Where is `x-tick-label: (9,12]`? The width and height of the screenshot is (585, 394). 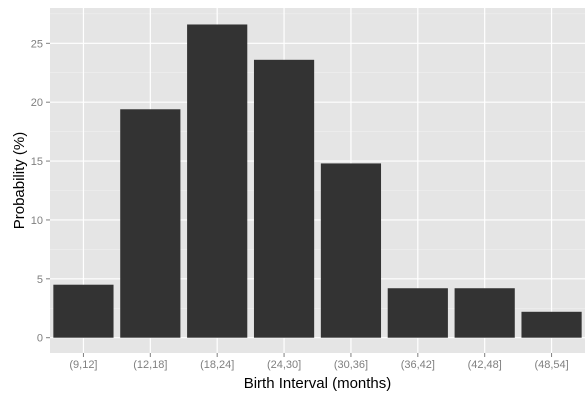 x-tick-label: (9,12] is located at coordinates (83, 365).